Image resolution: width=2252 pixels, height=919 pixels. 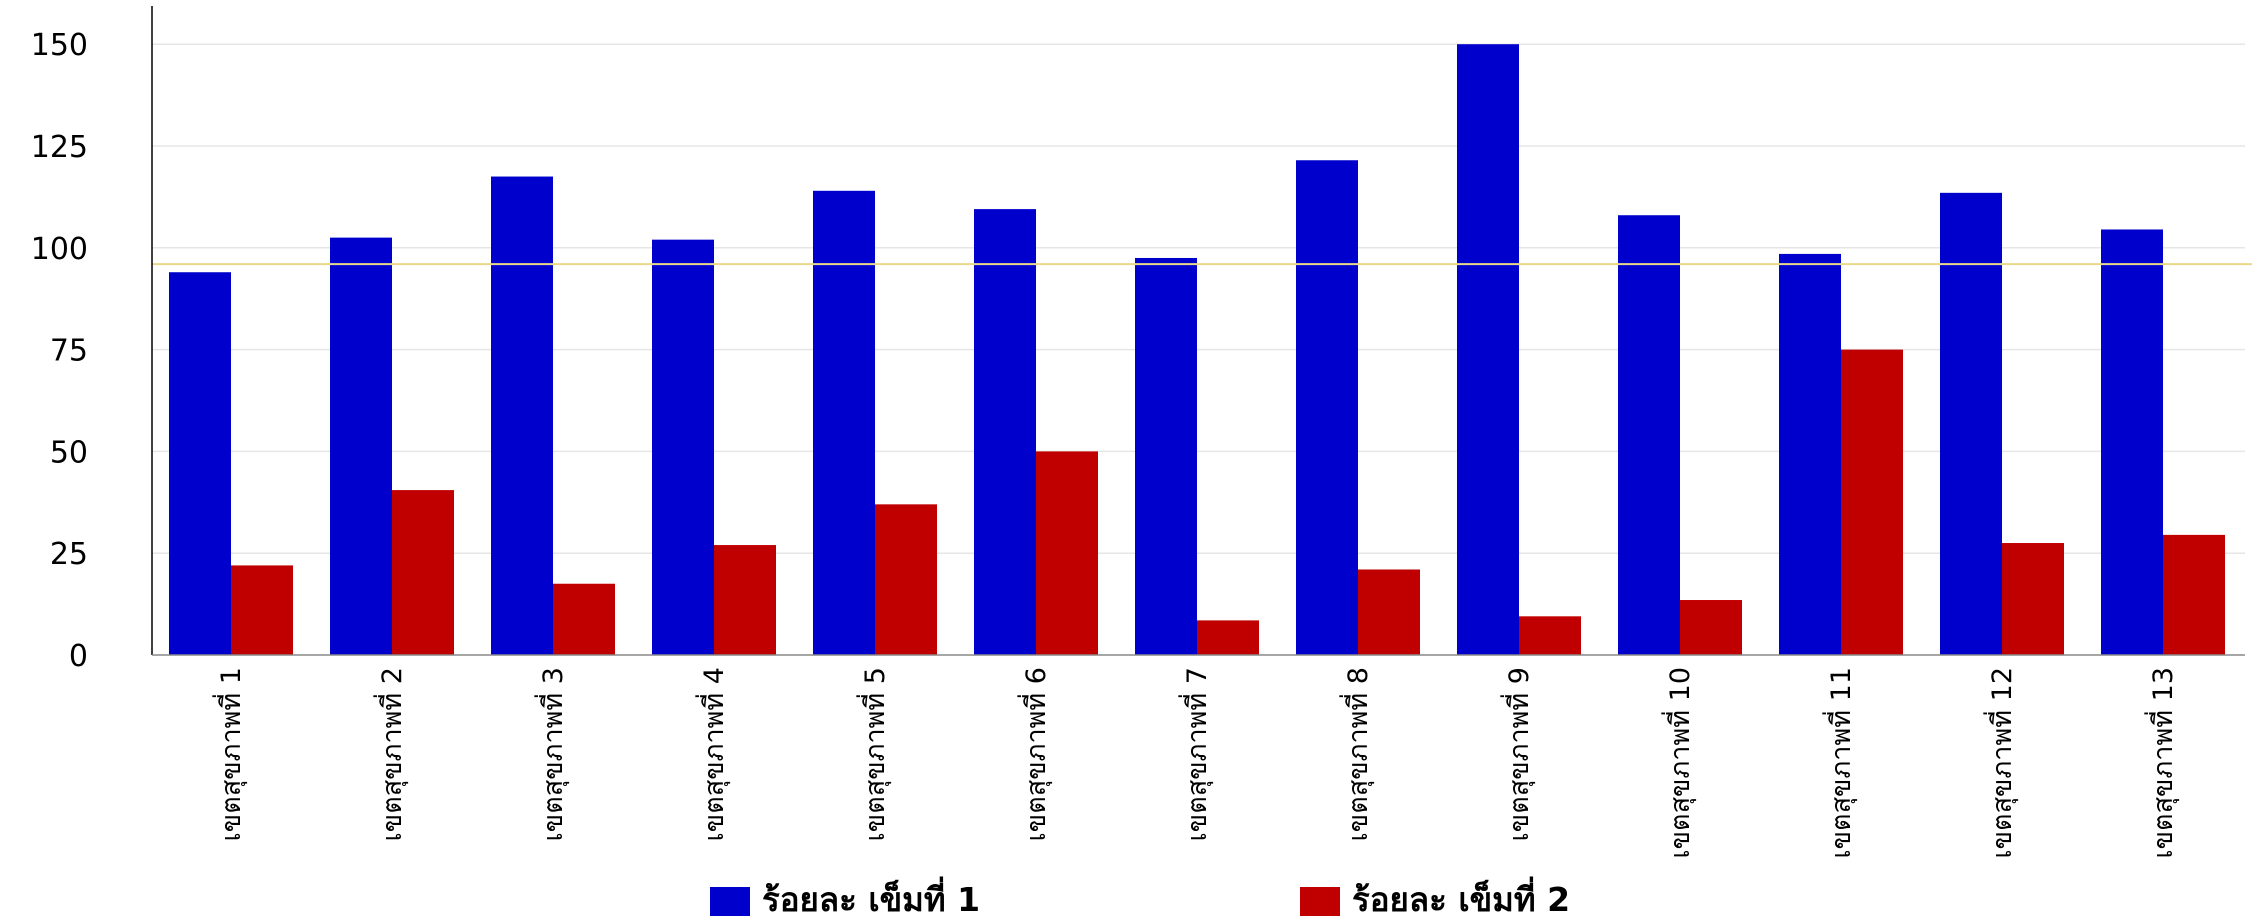 What do you see at coordinates (59, 147) in the screenshot?
I see `y-tick-label: 125` at bounding box center [59, 147].